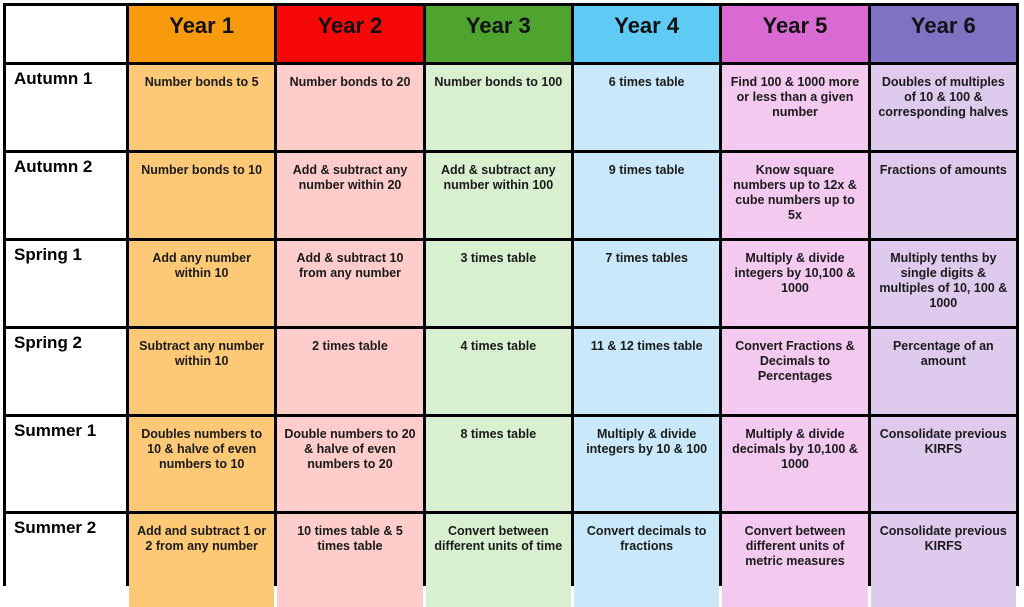 This screenshot has height=607, width=1024. Describe the element at coordinates (795, 34) in the screenshot. I see `column-header-year-5: Year 5` at that location.